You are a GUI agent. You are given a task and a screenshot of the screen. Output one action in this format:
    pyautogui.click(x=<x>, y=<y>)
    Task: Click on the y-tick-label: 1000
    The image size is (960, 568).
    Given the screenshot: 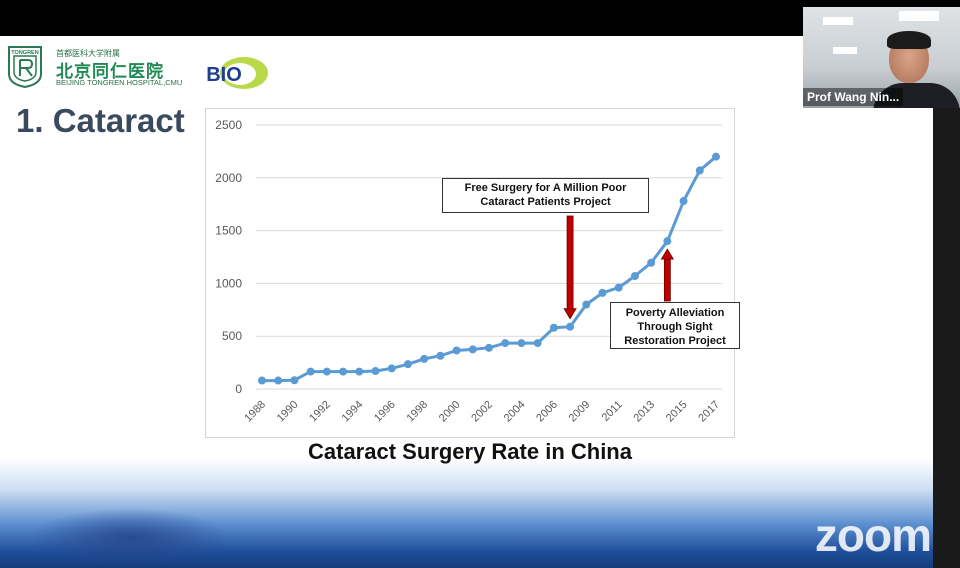 What is the action you would take?
    pyautogui.click(x=228, y=283)
    